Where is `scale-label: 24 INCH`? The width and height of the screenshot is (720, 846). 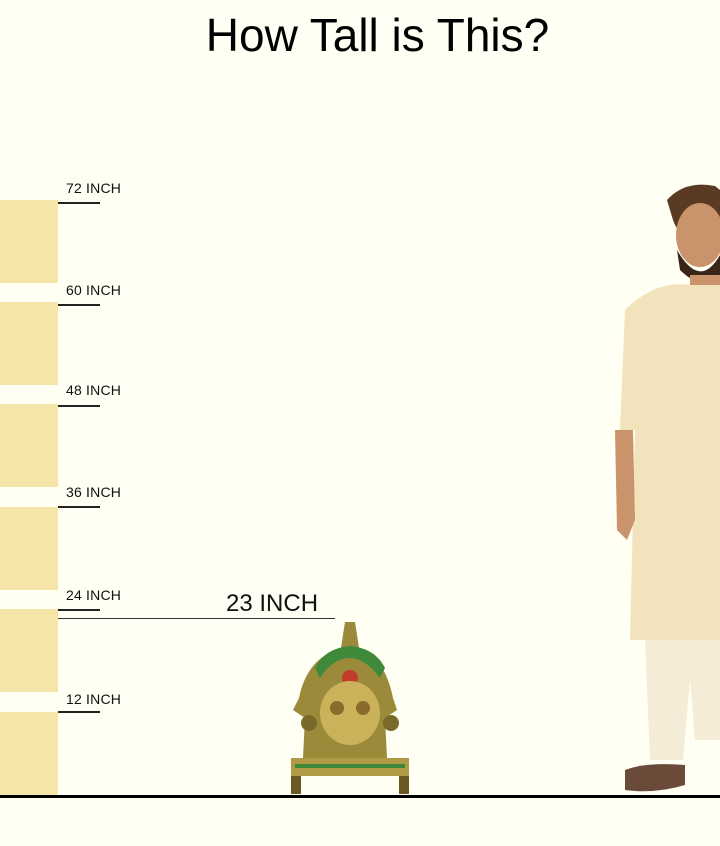 scale-label: 24 INCH is located at coordinates (94, 595).